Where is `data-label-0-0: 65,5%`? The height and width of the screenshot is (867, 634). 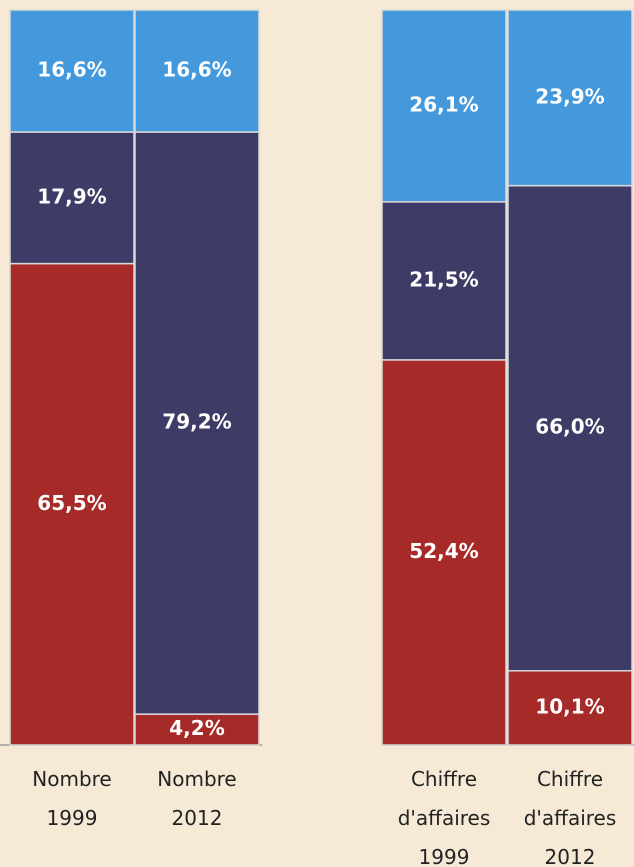 data-label-0-0: 65,5% is located at coordinates (71, 503).